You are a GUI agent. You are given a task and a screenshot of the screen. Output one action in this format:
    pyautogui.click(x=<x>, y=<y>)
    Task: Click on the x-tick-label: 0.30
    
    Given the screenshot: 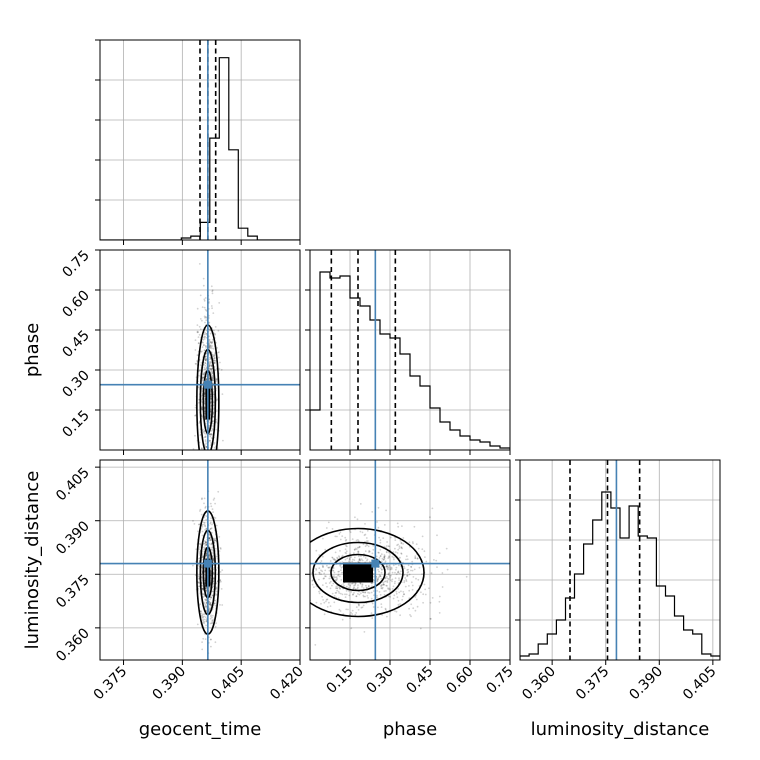 What is the action you would take?
    pyautogui.click(x=379, y=680)
    